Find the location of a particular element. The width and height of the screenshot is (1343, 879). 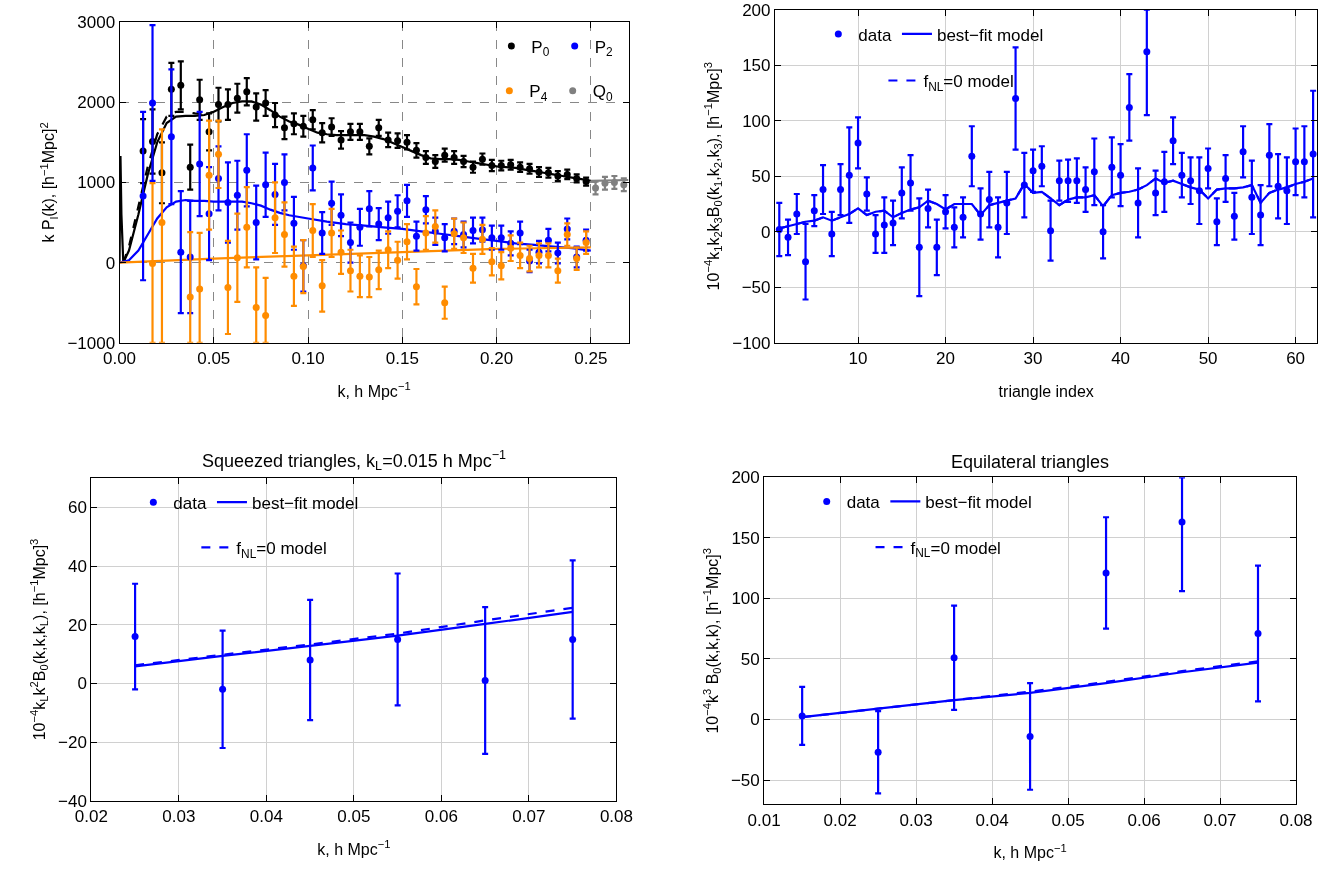

x-tick-label: 30 is located at coordinates (1033, 359).